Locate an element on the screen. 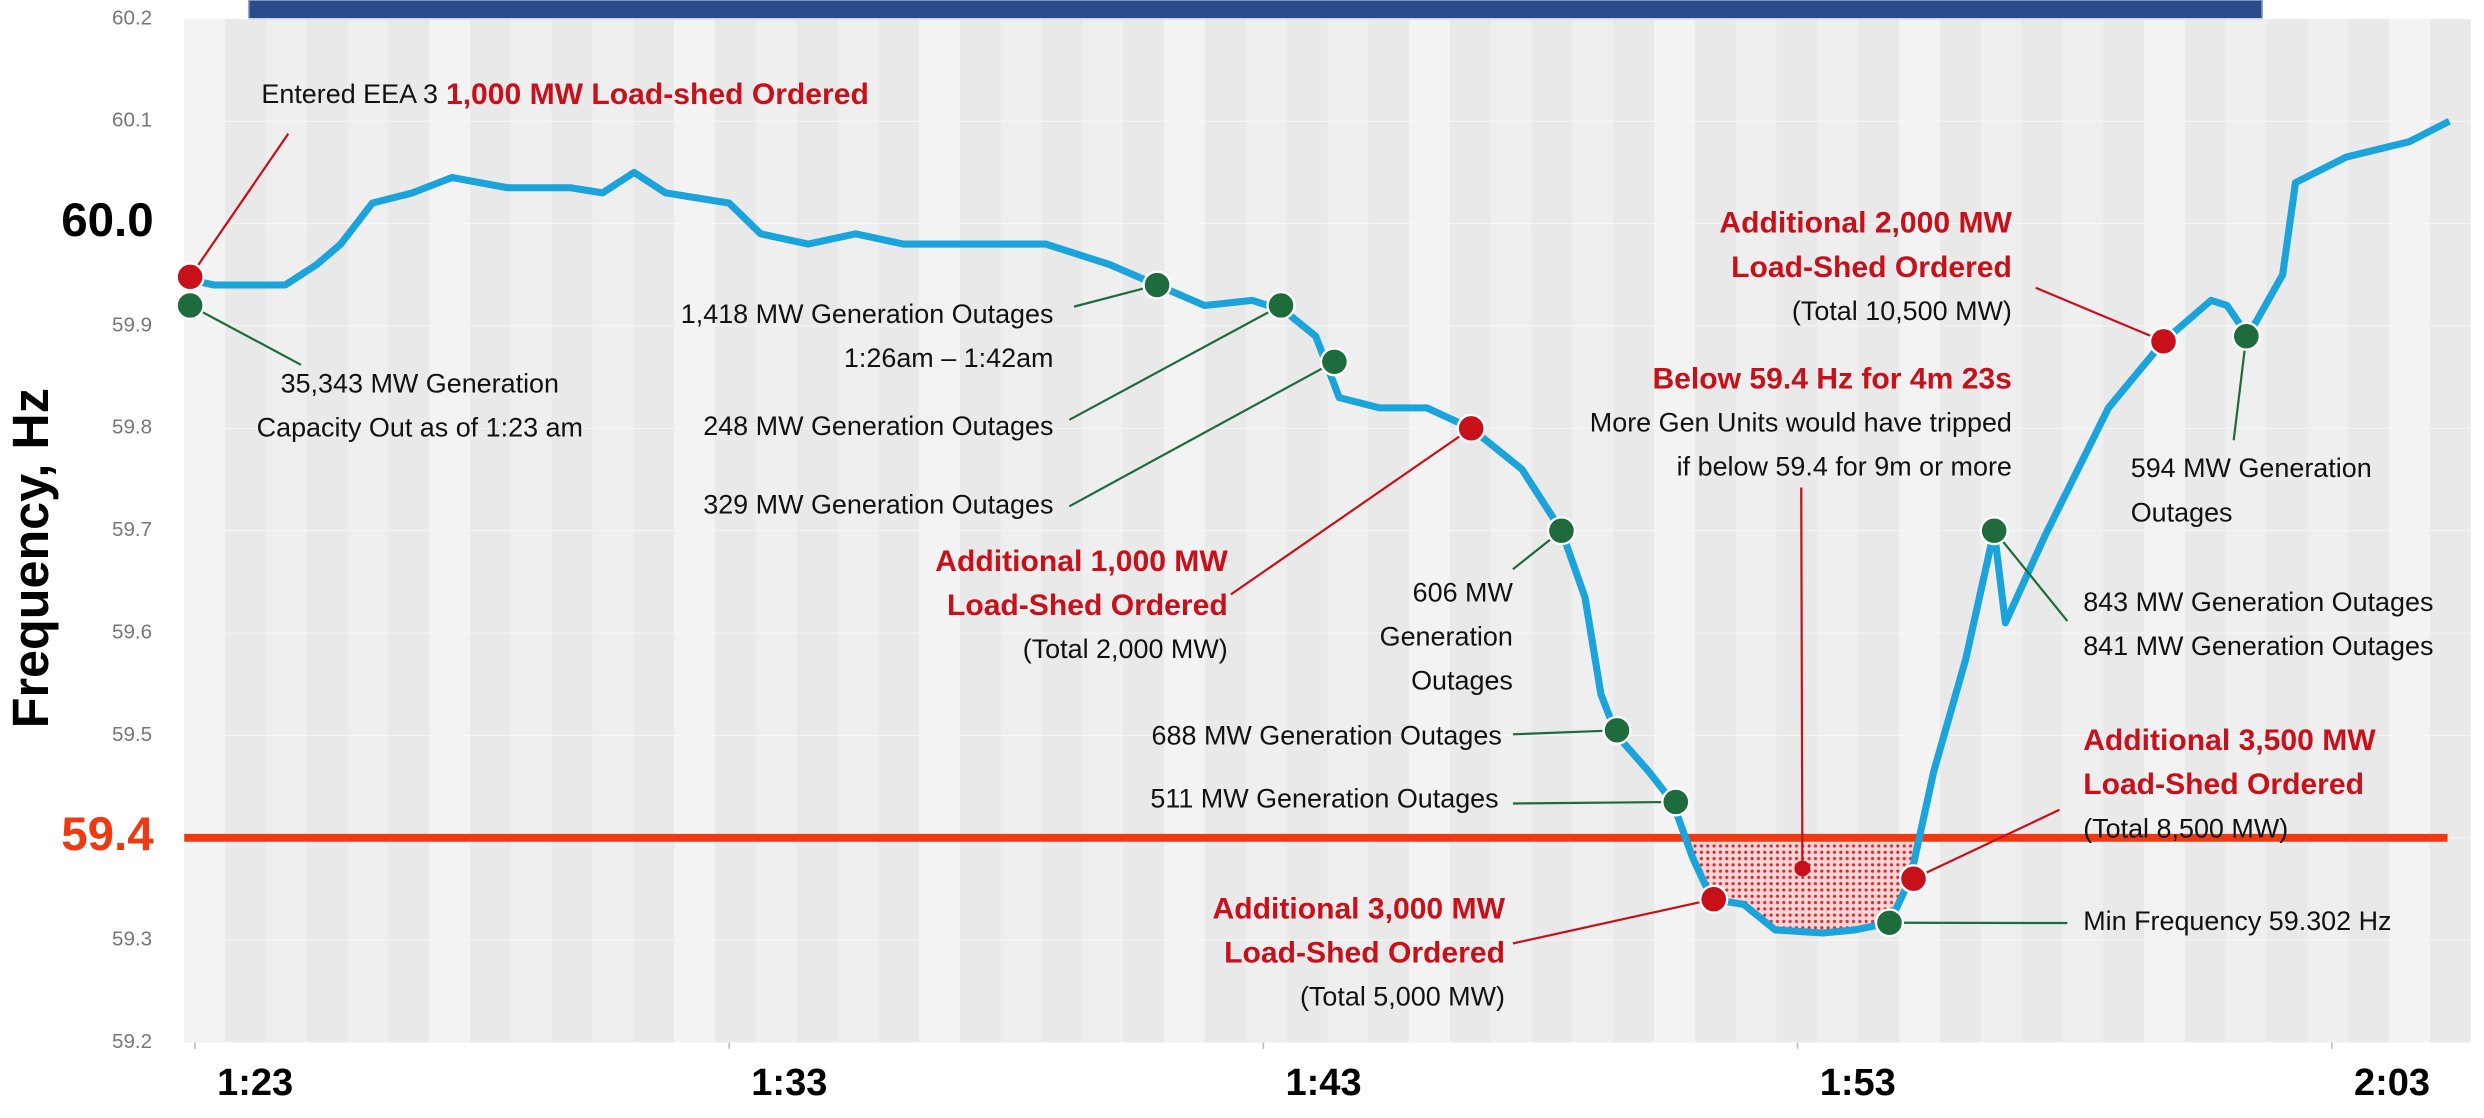 The height and width of the screenshot is (1118, 2484). x-tick-label: 1:53 is located at coordinates (1858, 1083).